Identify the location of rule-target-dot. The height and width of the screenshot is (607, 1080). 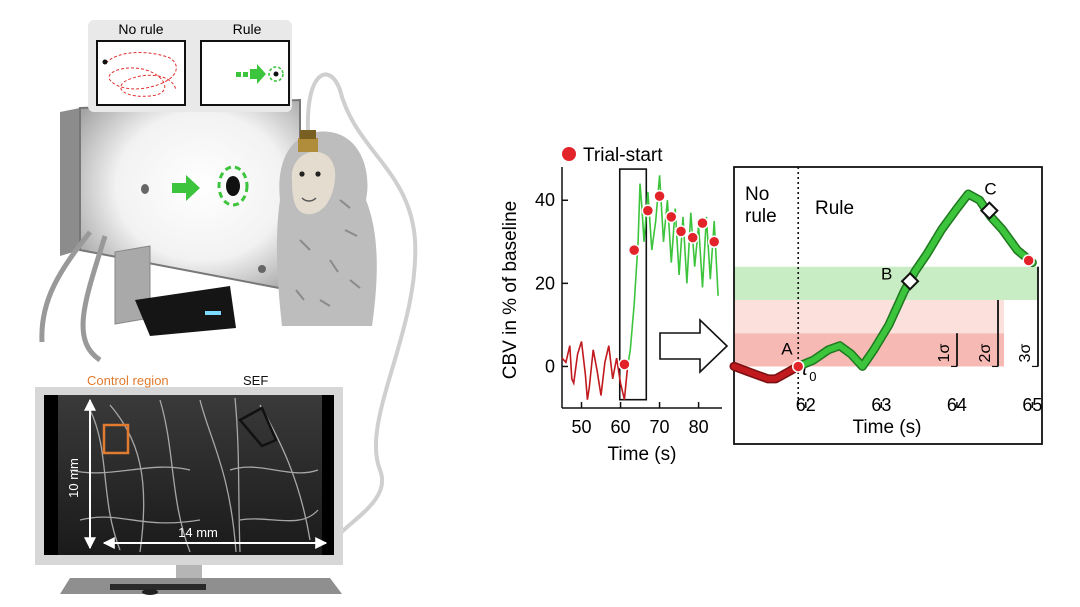
(276, 74).